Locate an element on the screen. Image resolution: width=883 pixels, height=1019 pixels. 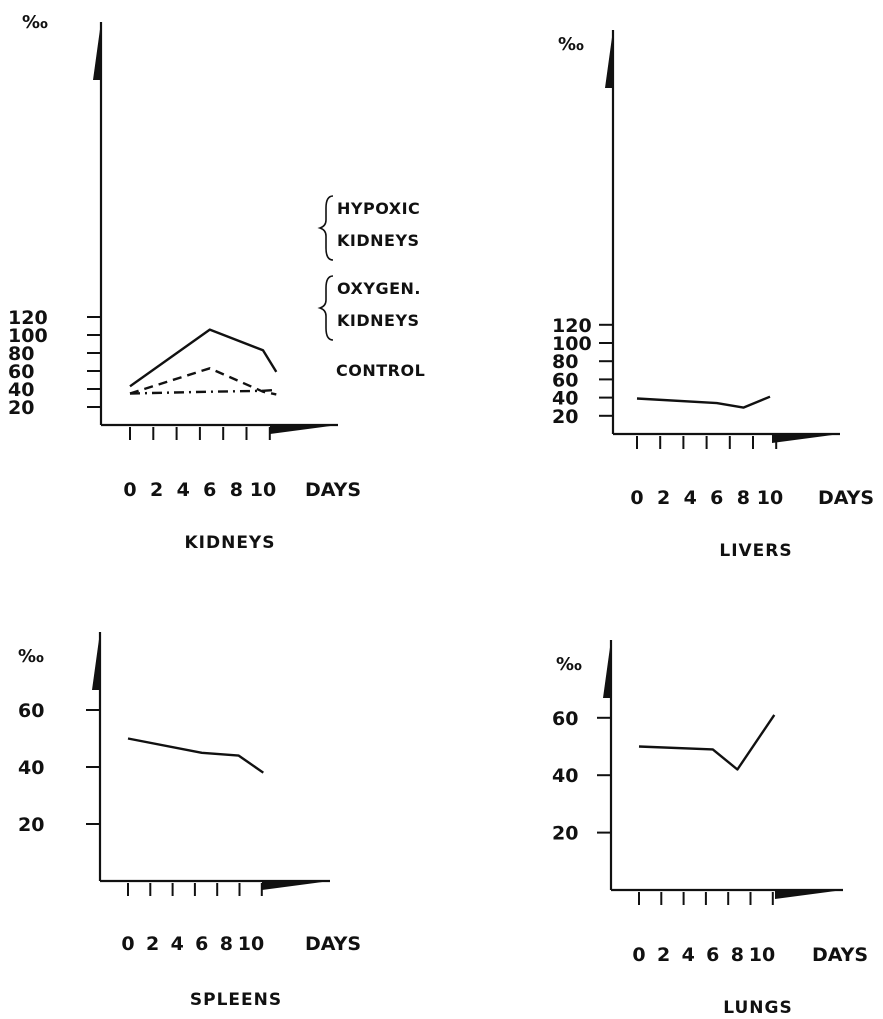
series-line-hypoxic-kidneys is located at coordinates (203, 358).